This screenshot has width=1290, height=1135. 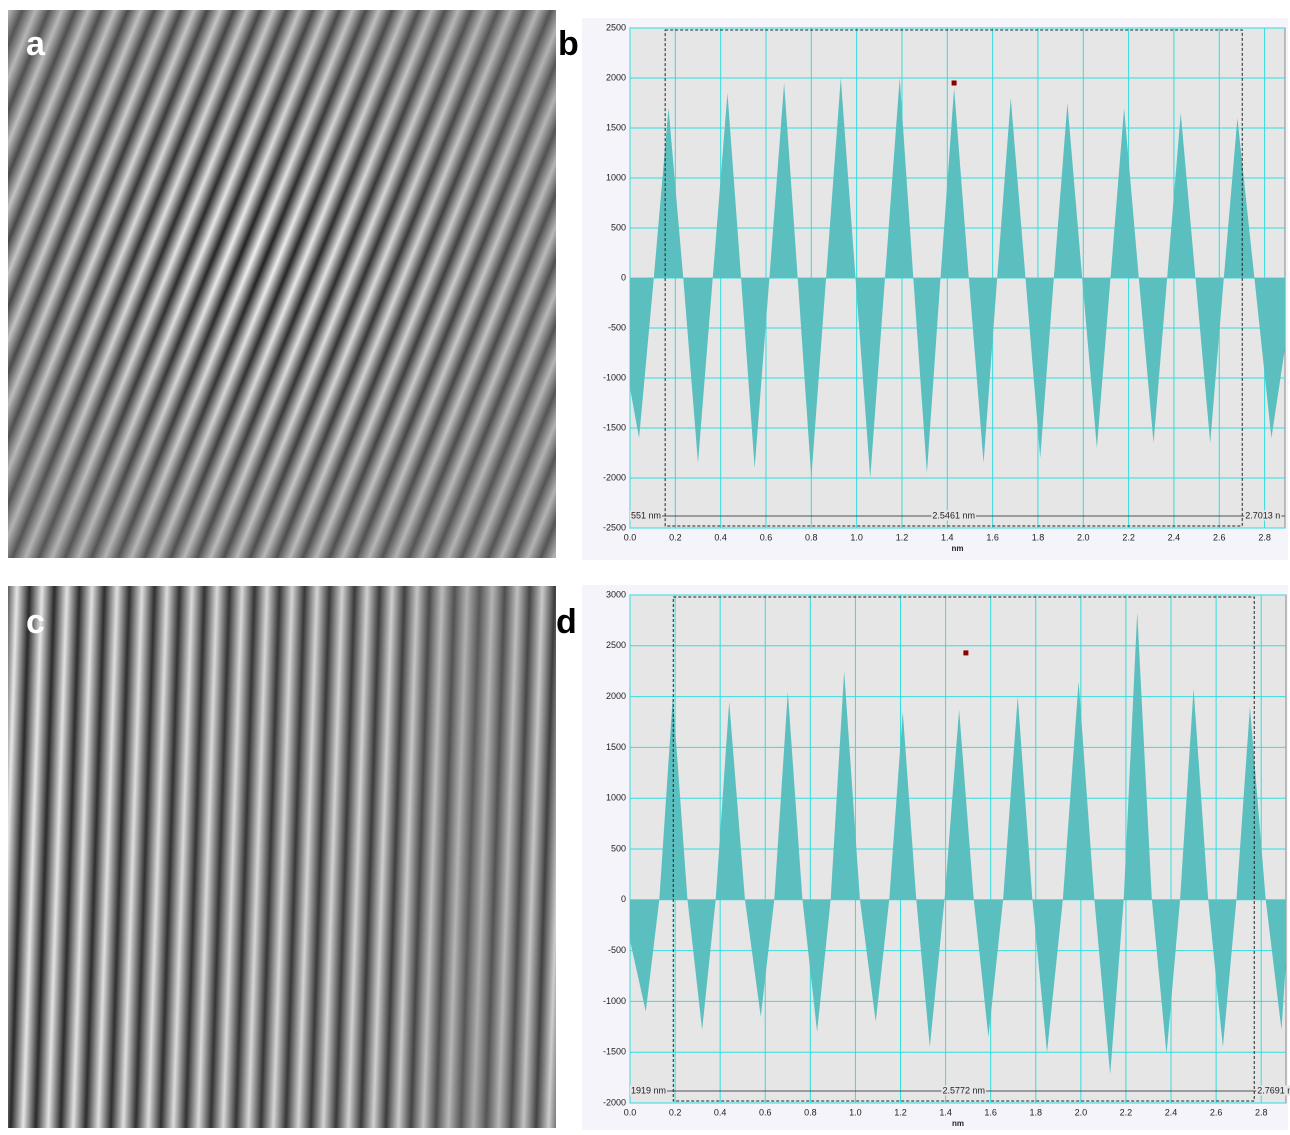 I want to click on panel-label: d, so click(x=566, y=622).